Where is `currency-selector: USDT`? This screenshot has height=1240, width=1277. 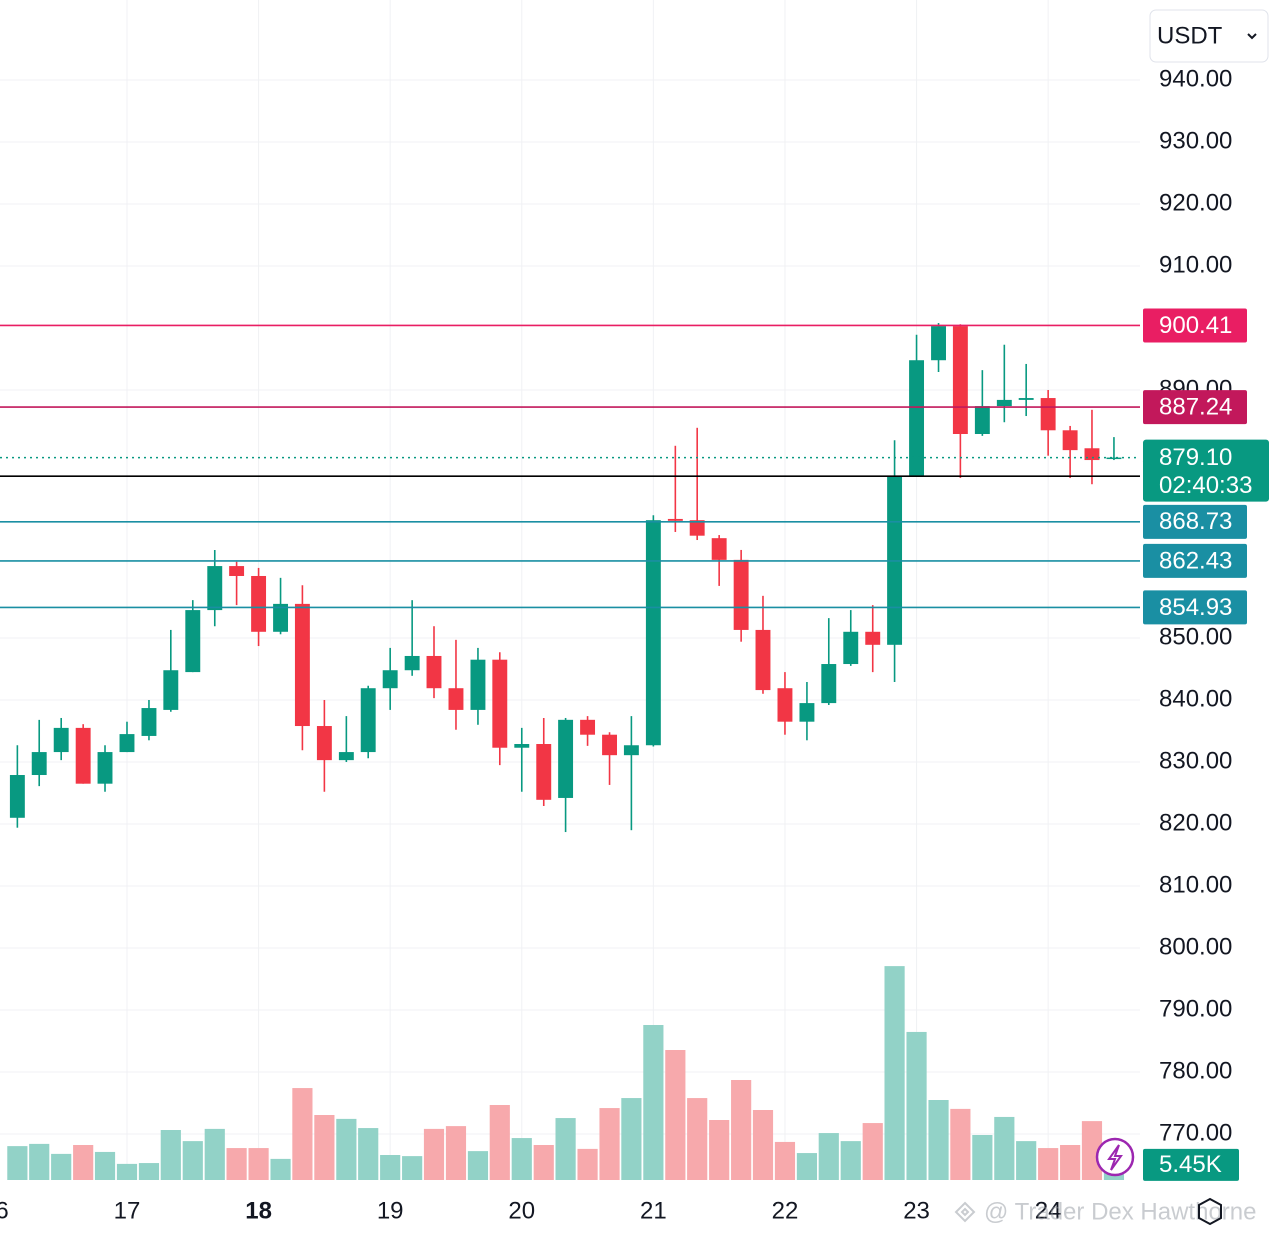 currency-selector: USDT is located at coordinates (1209, 36).